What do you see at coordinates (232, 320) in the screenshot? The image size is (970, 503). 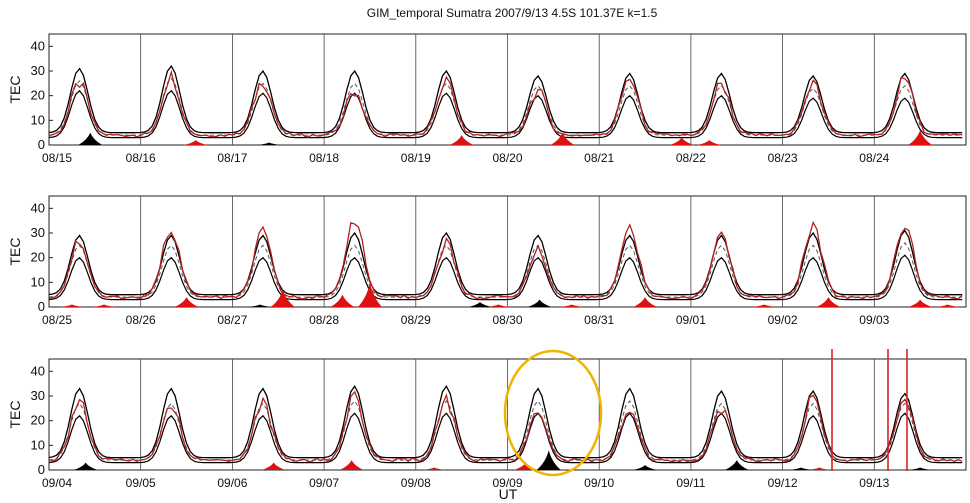 I see `x-tick-label: 08/27` at bounding box center [232, 320].